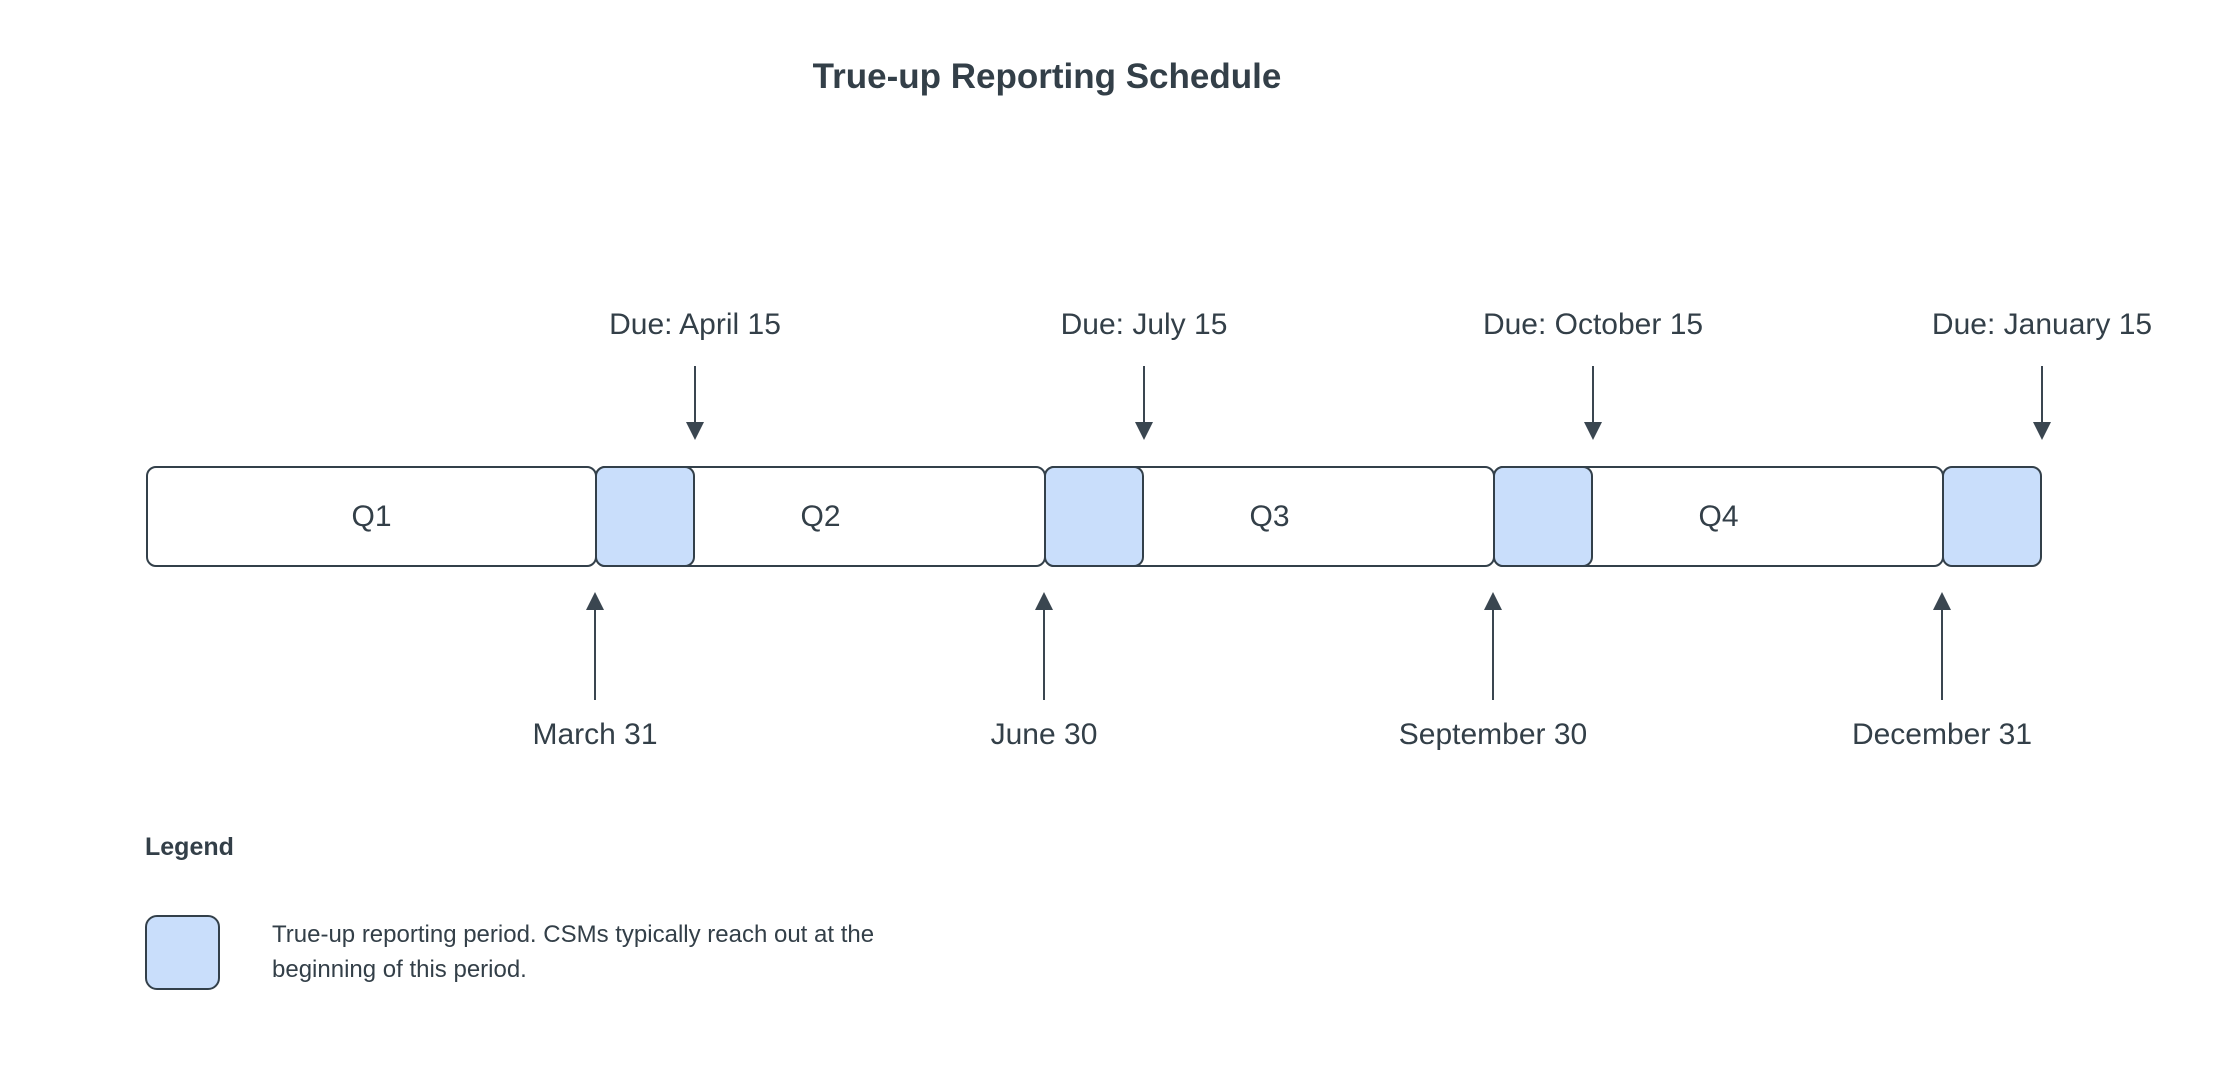 Image resolution: width=2224 pixels, height=1066 pixels. What do you see at coordinates (1047, 76) in the screenshot?
I see `diagram-title: True-up Reporting Schedule` at bounding box center [1047, 76].